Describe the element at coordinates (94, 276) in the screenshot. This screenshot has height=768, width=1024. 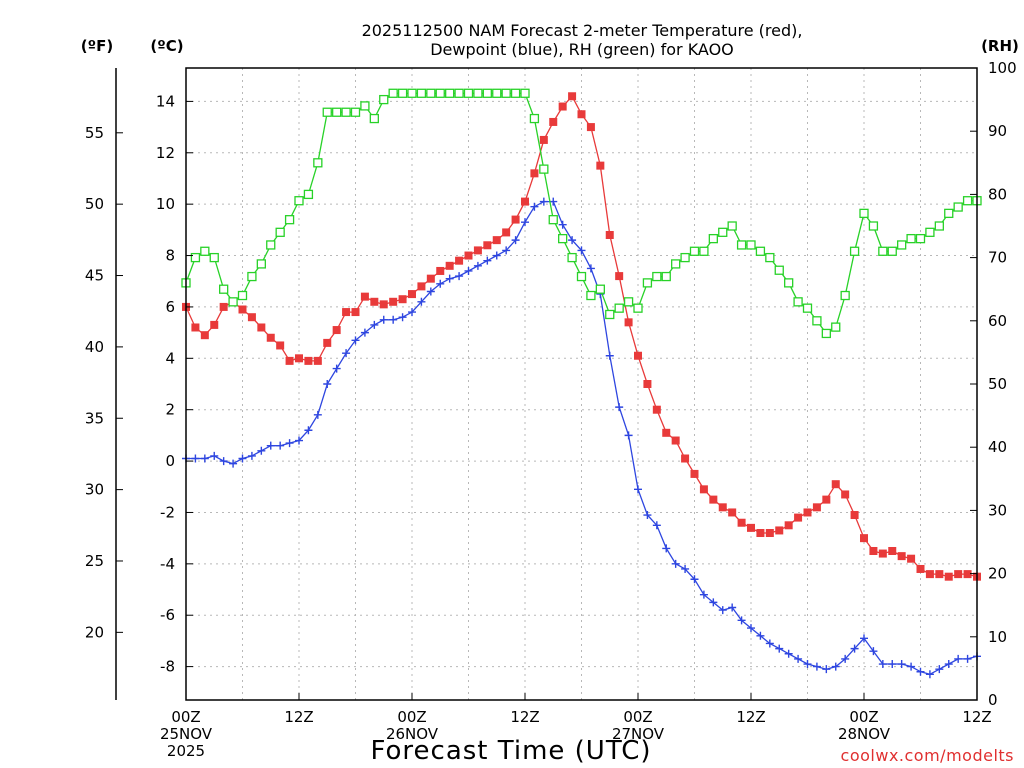
I see `fahrenheit-tick-label: 45` at that location.